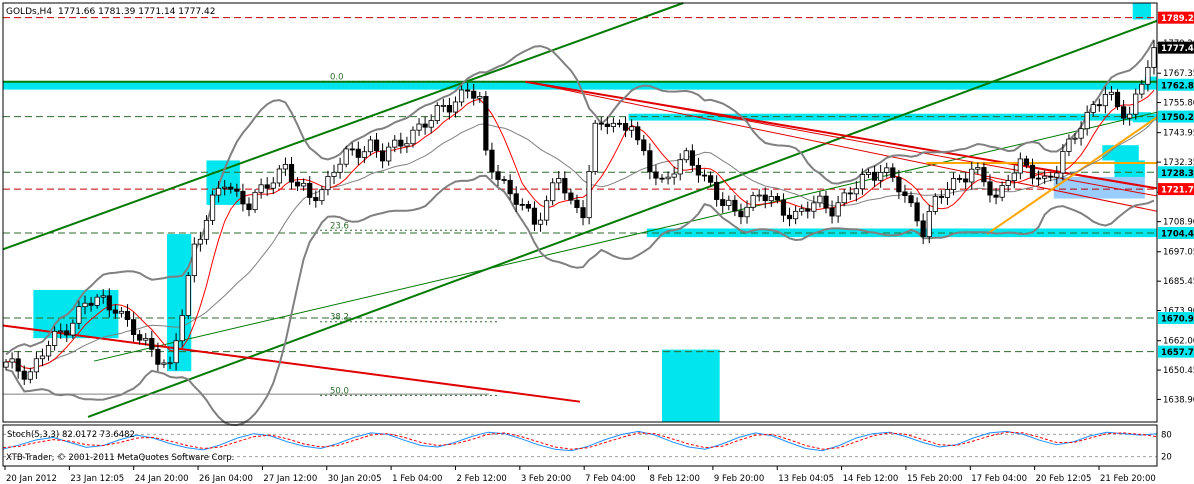 Image resolution: width=1194 pixels, height=484 pixels. I want to click on stoch-level-label-0: 80, so click(1166, 435).